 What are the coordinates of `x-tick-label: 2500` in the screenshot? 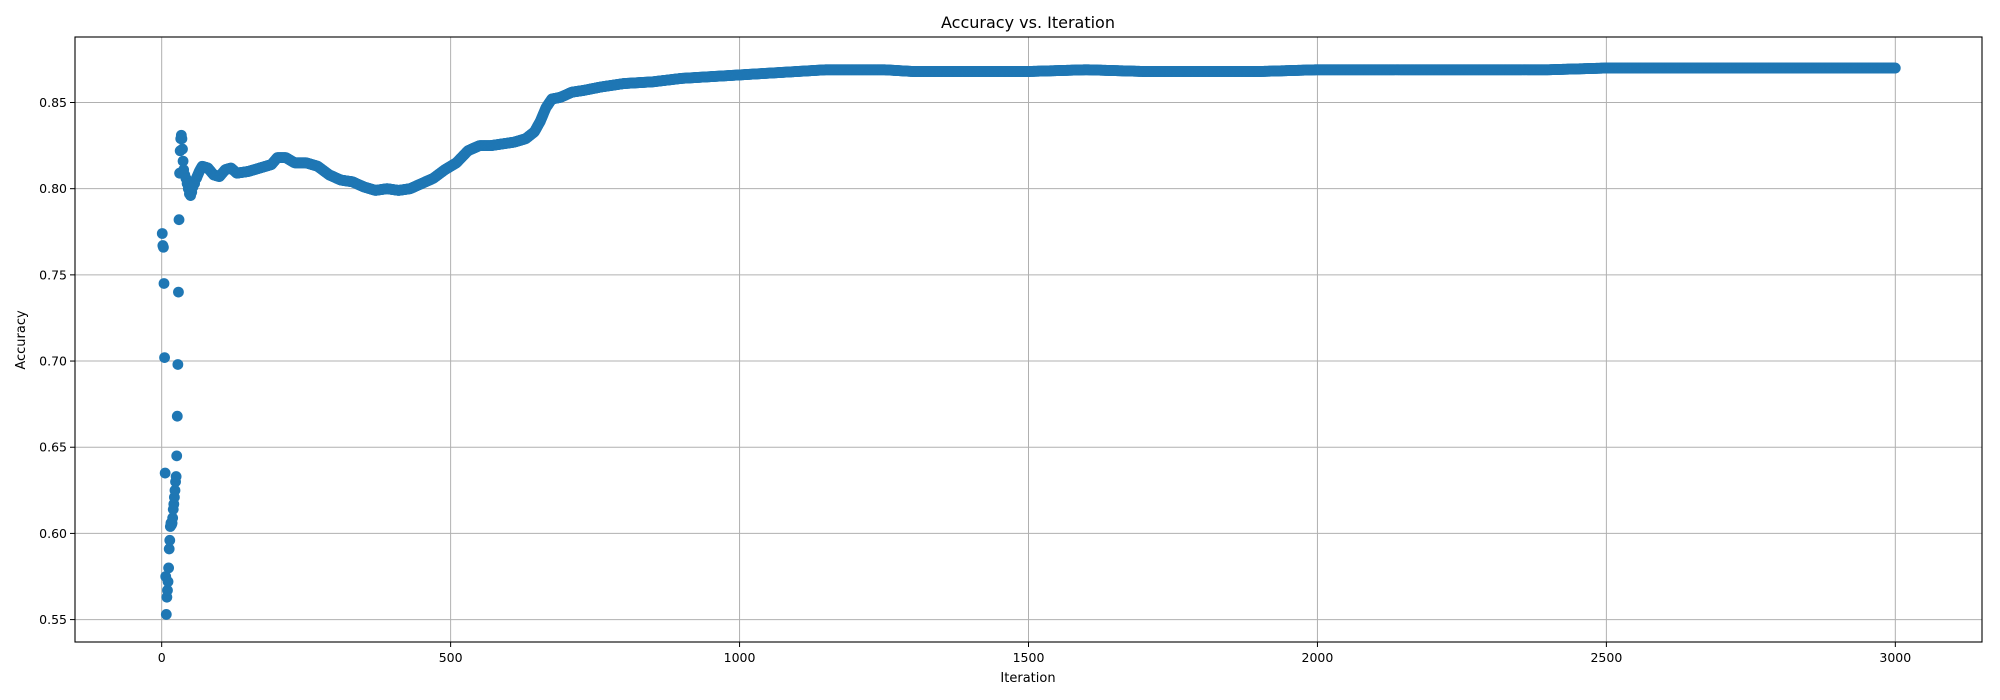 It's located at (1606, 657).